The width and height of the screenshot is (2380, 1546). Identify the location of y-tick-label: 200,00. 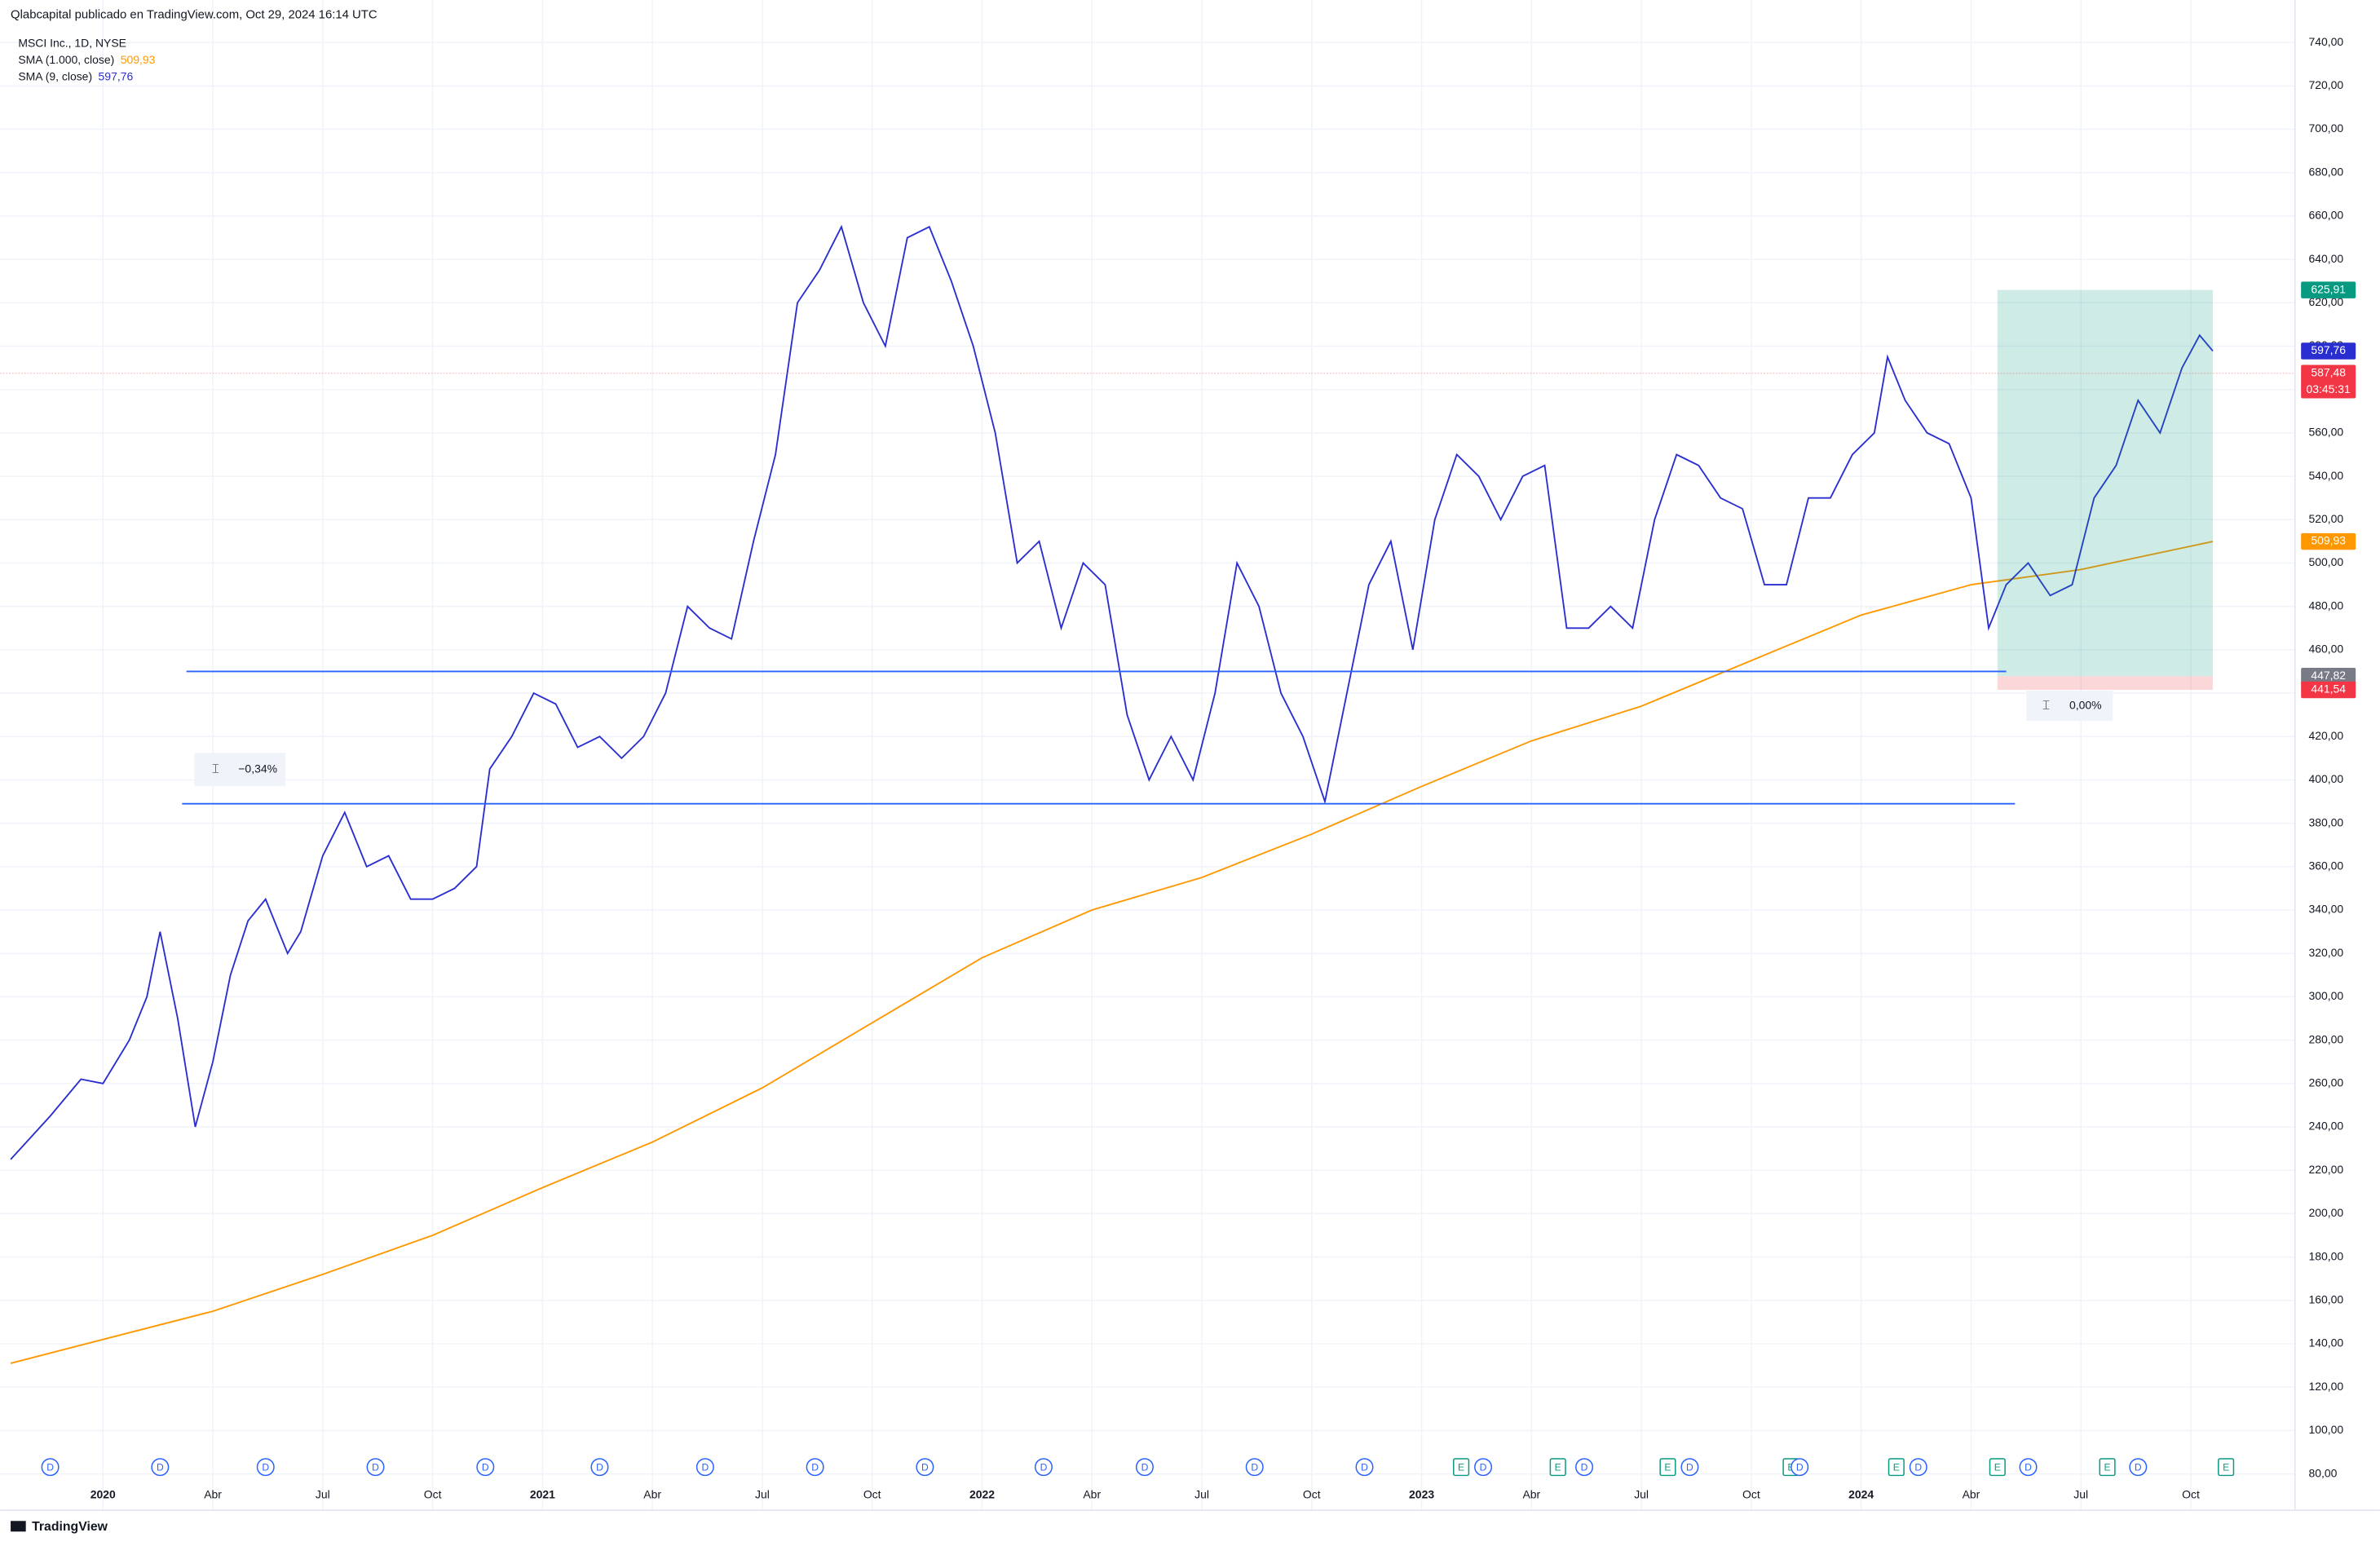
(2326, 1212).